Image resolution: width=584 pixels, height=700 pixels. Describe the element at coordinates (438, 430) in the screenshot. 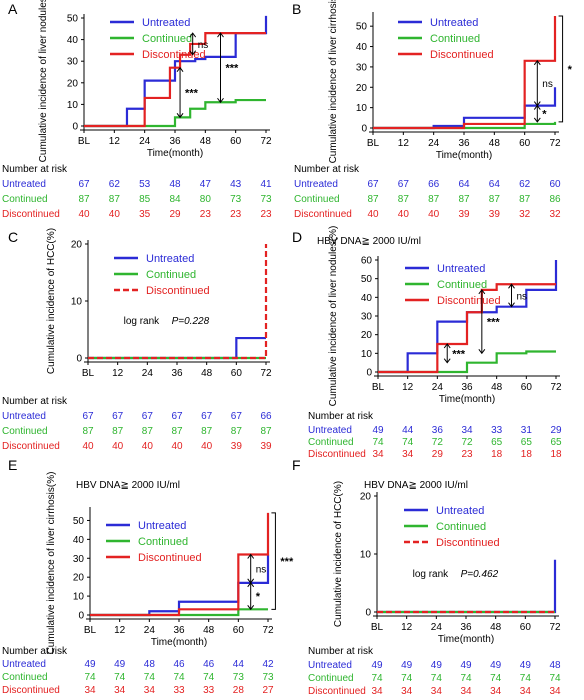

I see `risk-value: 36` at that location.